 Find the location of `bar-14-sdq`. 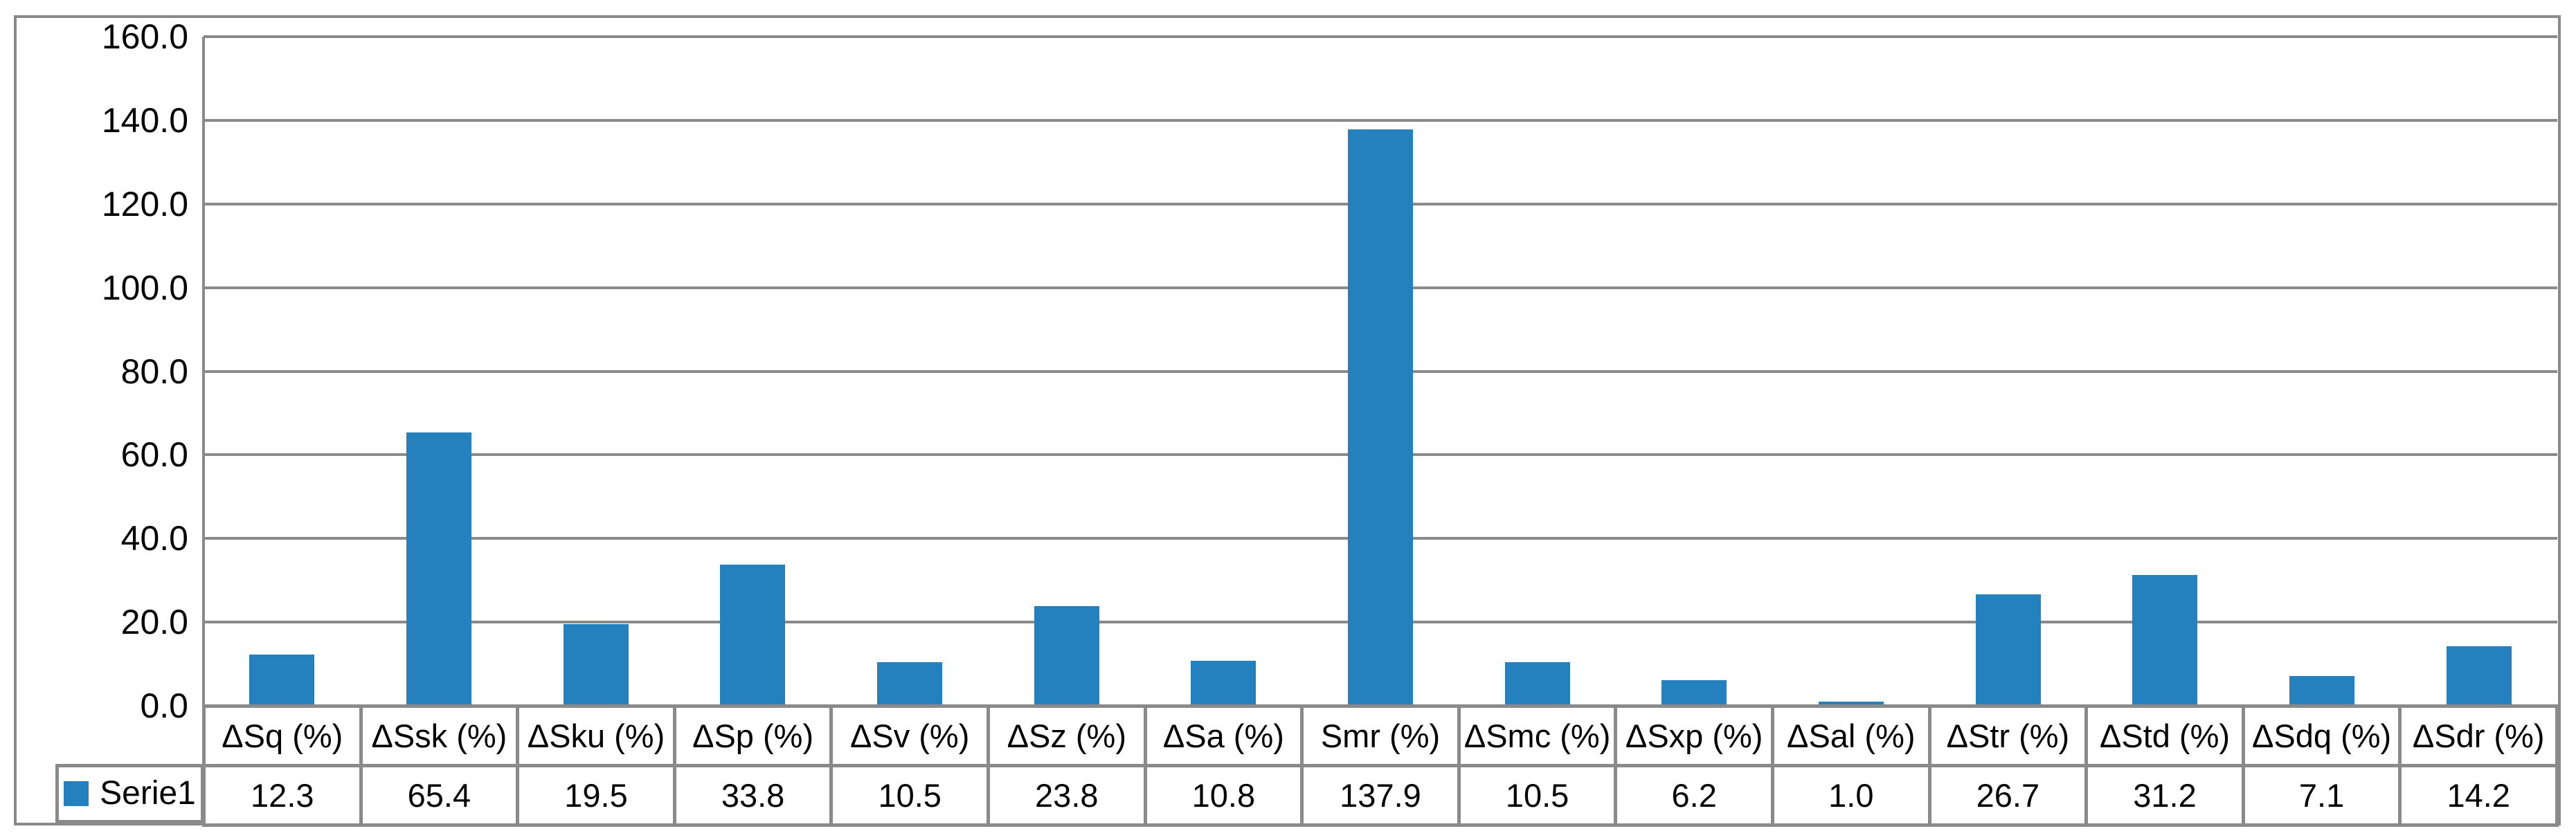

bar-14-sdq is located at coordinates (2321, 691).